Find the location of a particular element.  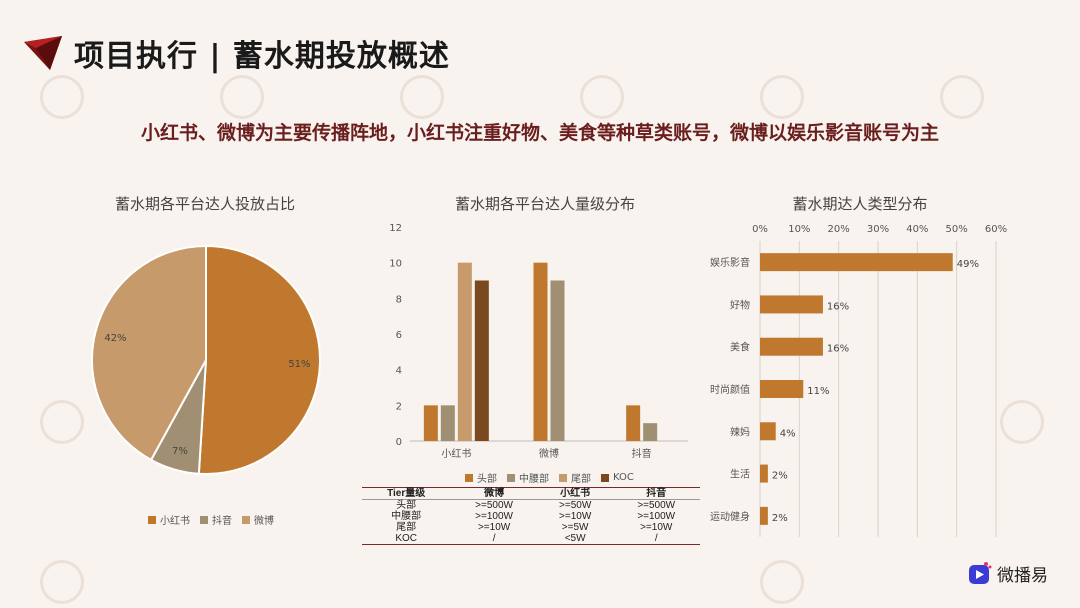

legend-item: 微博 is located at coordinates (258, 519).